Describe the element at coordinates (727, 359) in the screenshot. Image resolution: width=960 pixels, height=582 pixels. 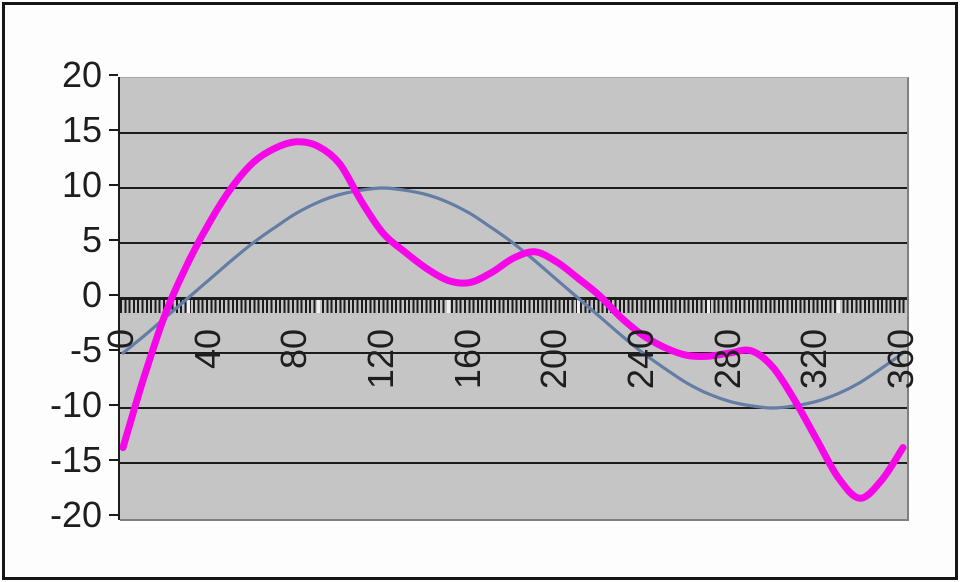
I see `x-tick-label-280: 280` at that location.